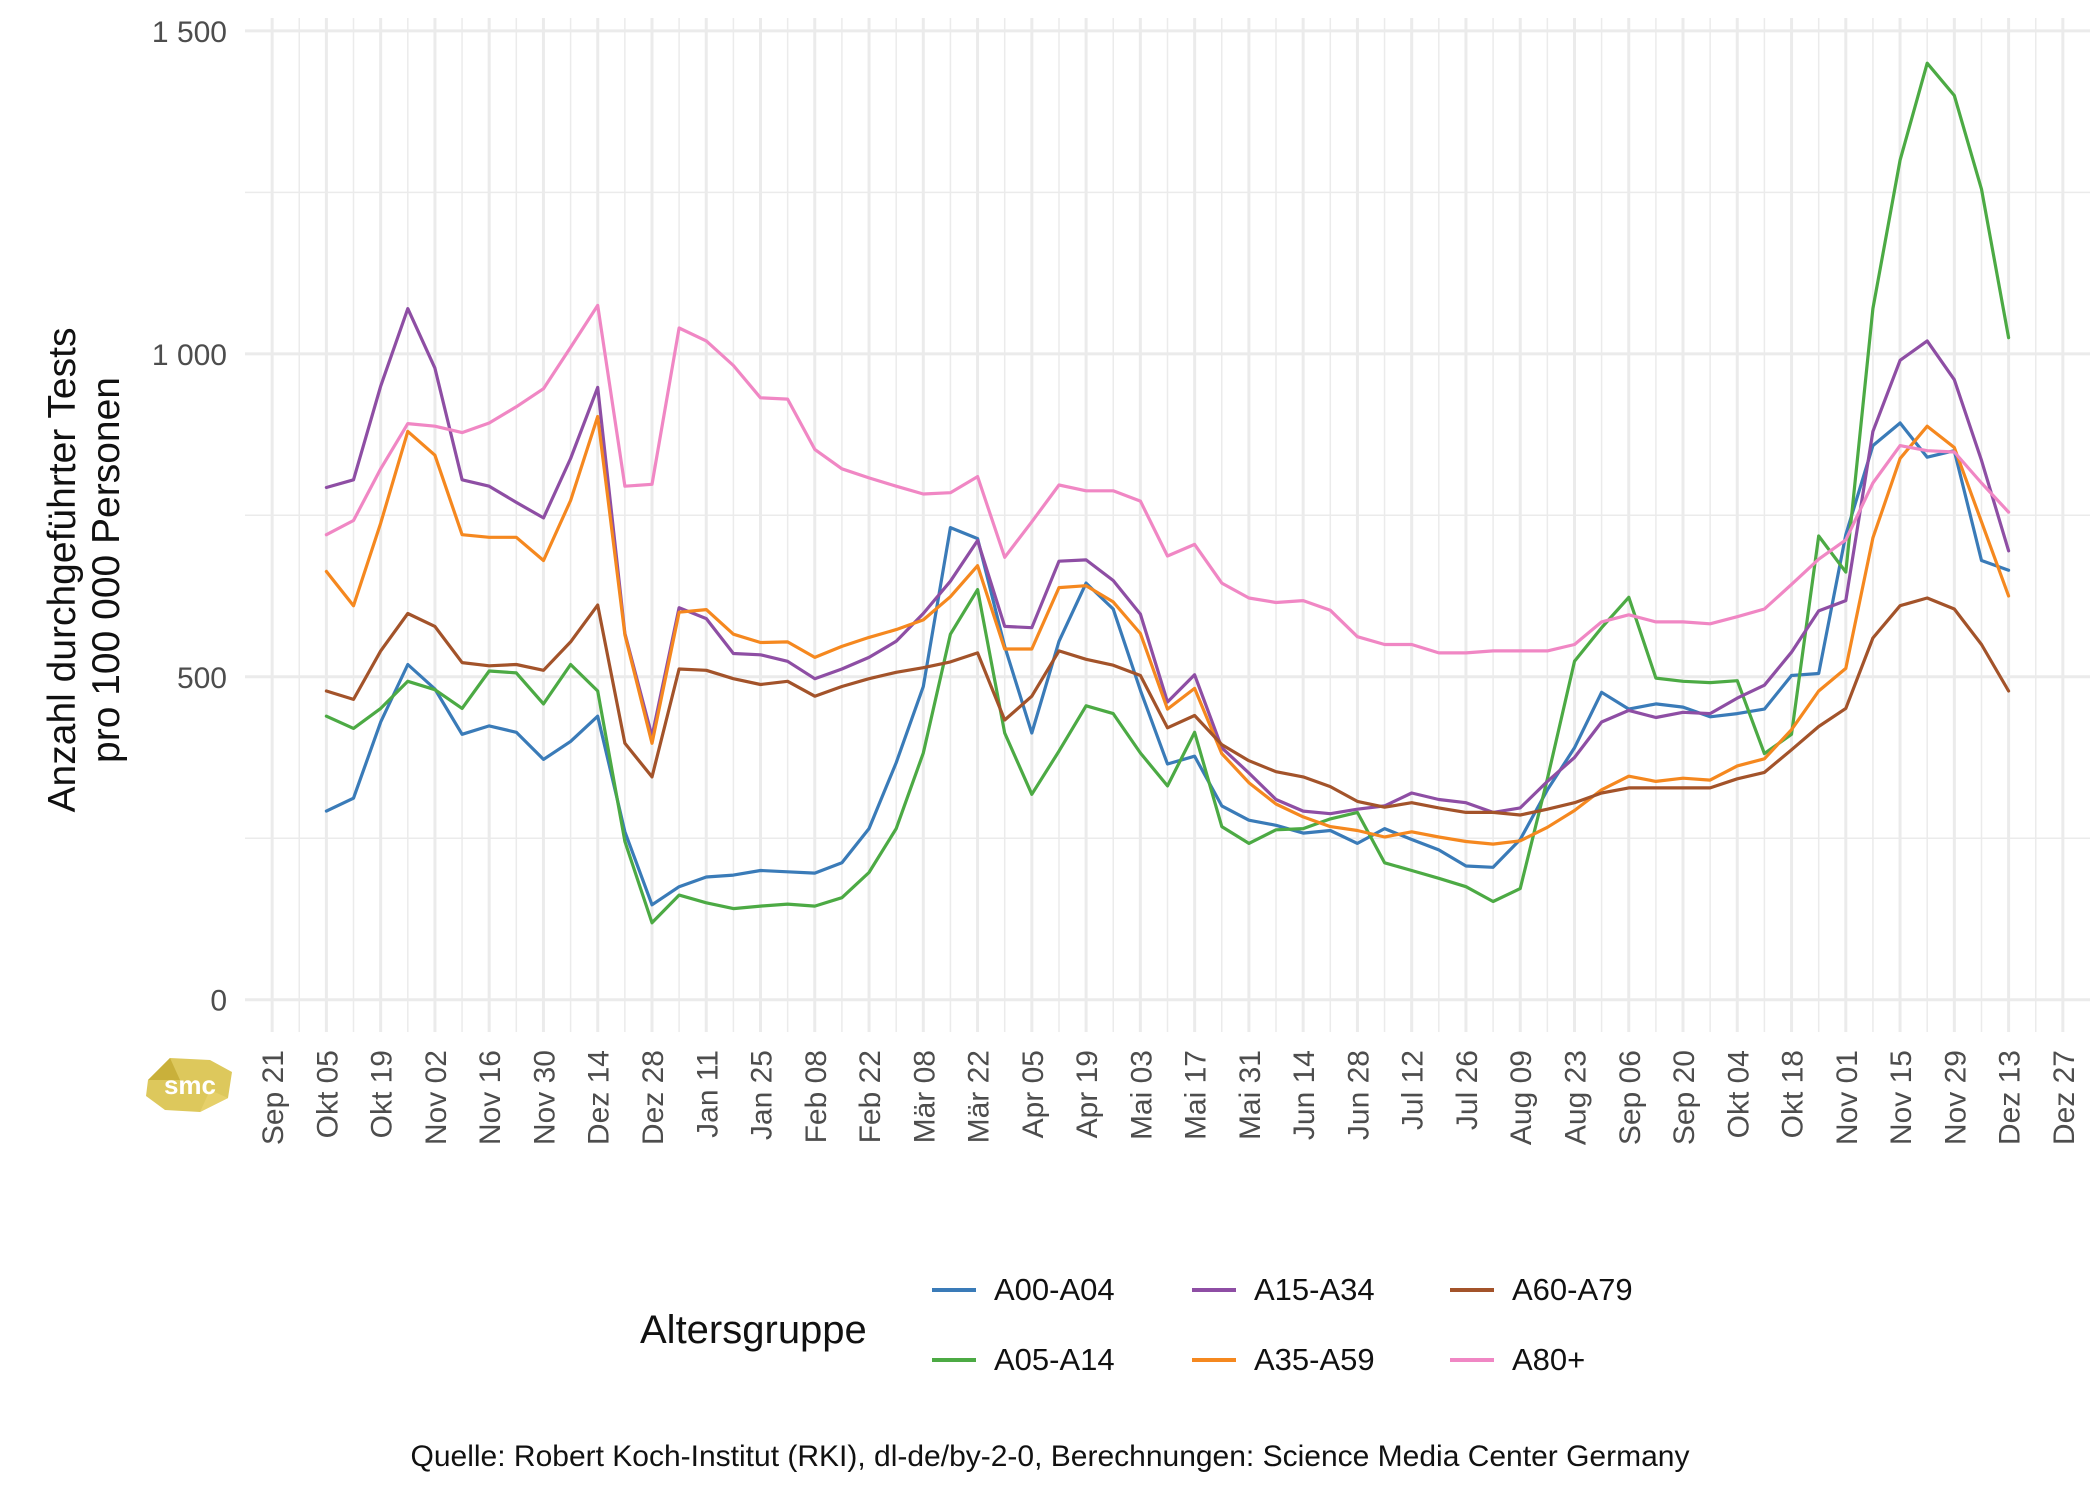  Describe the element at coordinates (1630, 1097) in the screenshot. I see `x-tick-label: Sep 06` at that location.